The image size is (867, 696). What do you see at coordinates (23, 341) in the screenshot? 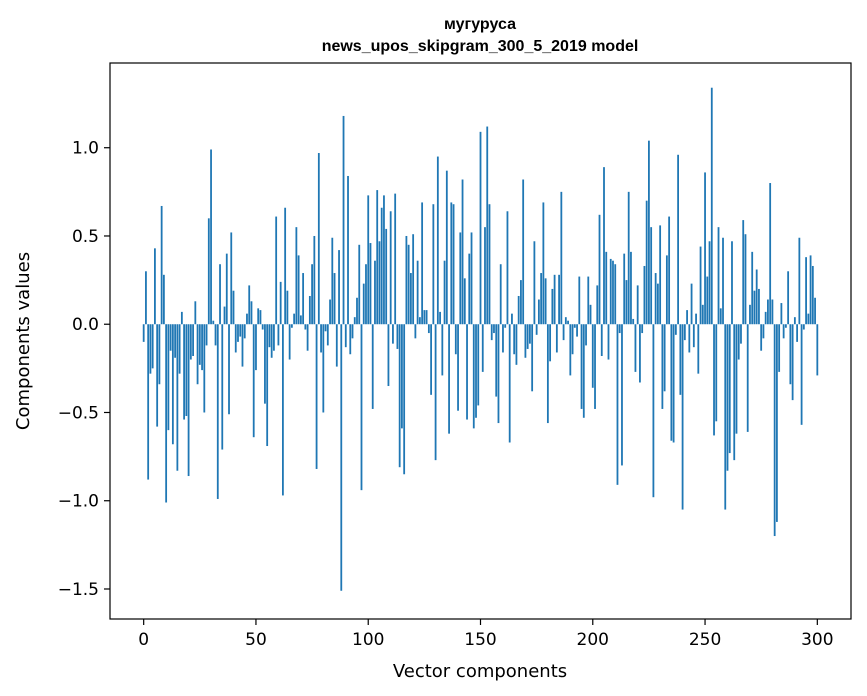
I see `y-axis-label: Components values` at bounding box center [23, 341].